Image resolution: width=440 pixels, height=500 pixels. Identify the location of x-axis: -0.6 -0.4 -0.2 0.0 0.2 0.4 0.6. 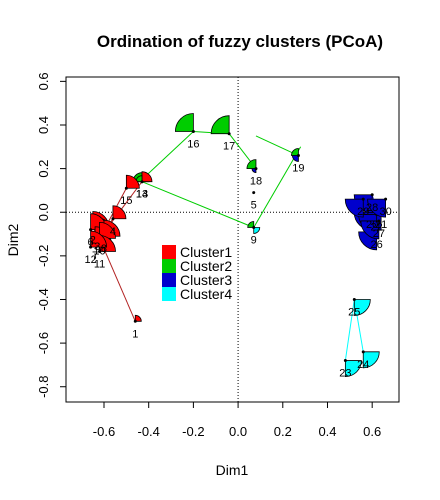
(237, 420).